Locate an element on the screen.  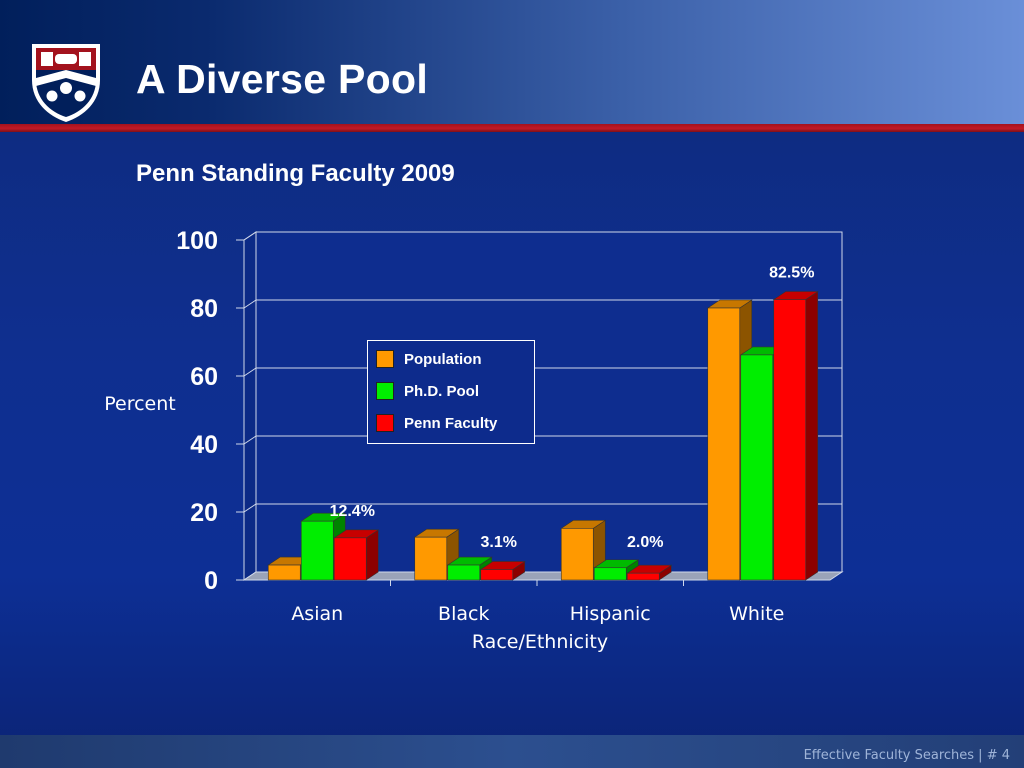
legend-item-penn-faculty: Penn Faculty is located at coordinates (436, 423).